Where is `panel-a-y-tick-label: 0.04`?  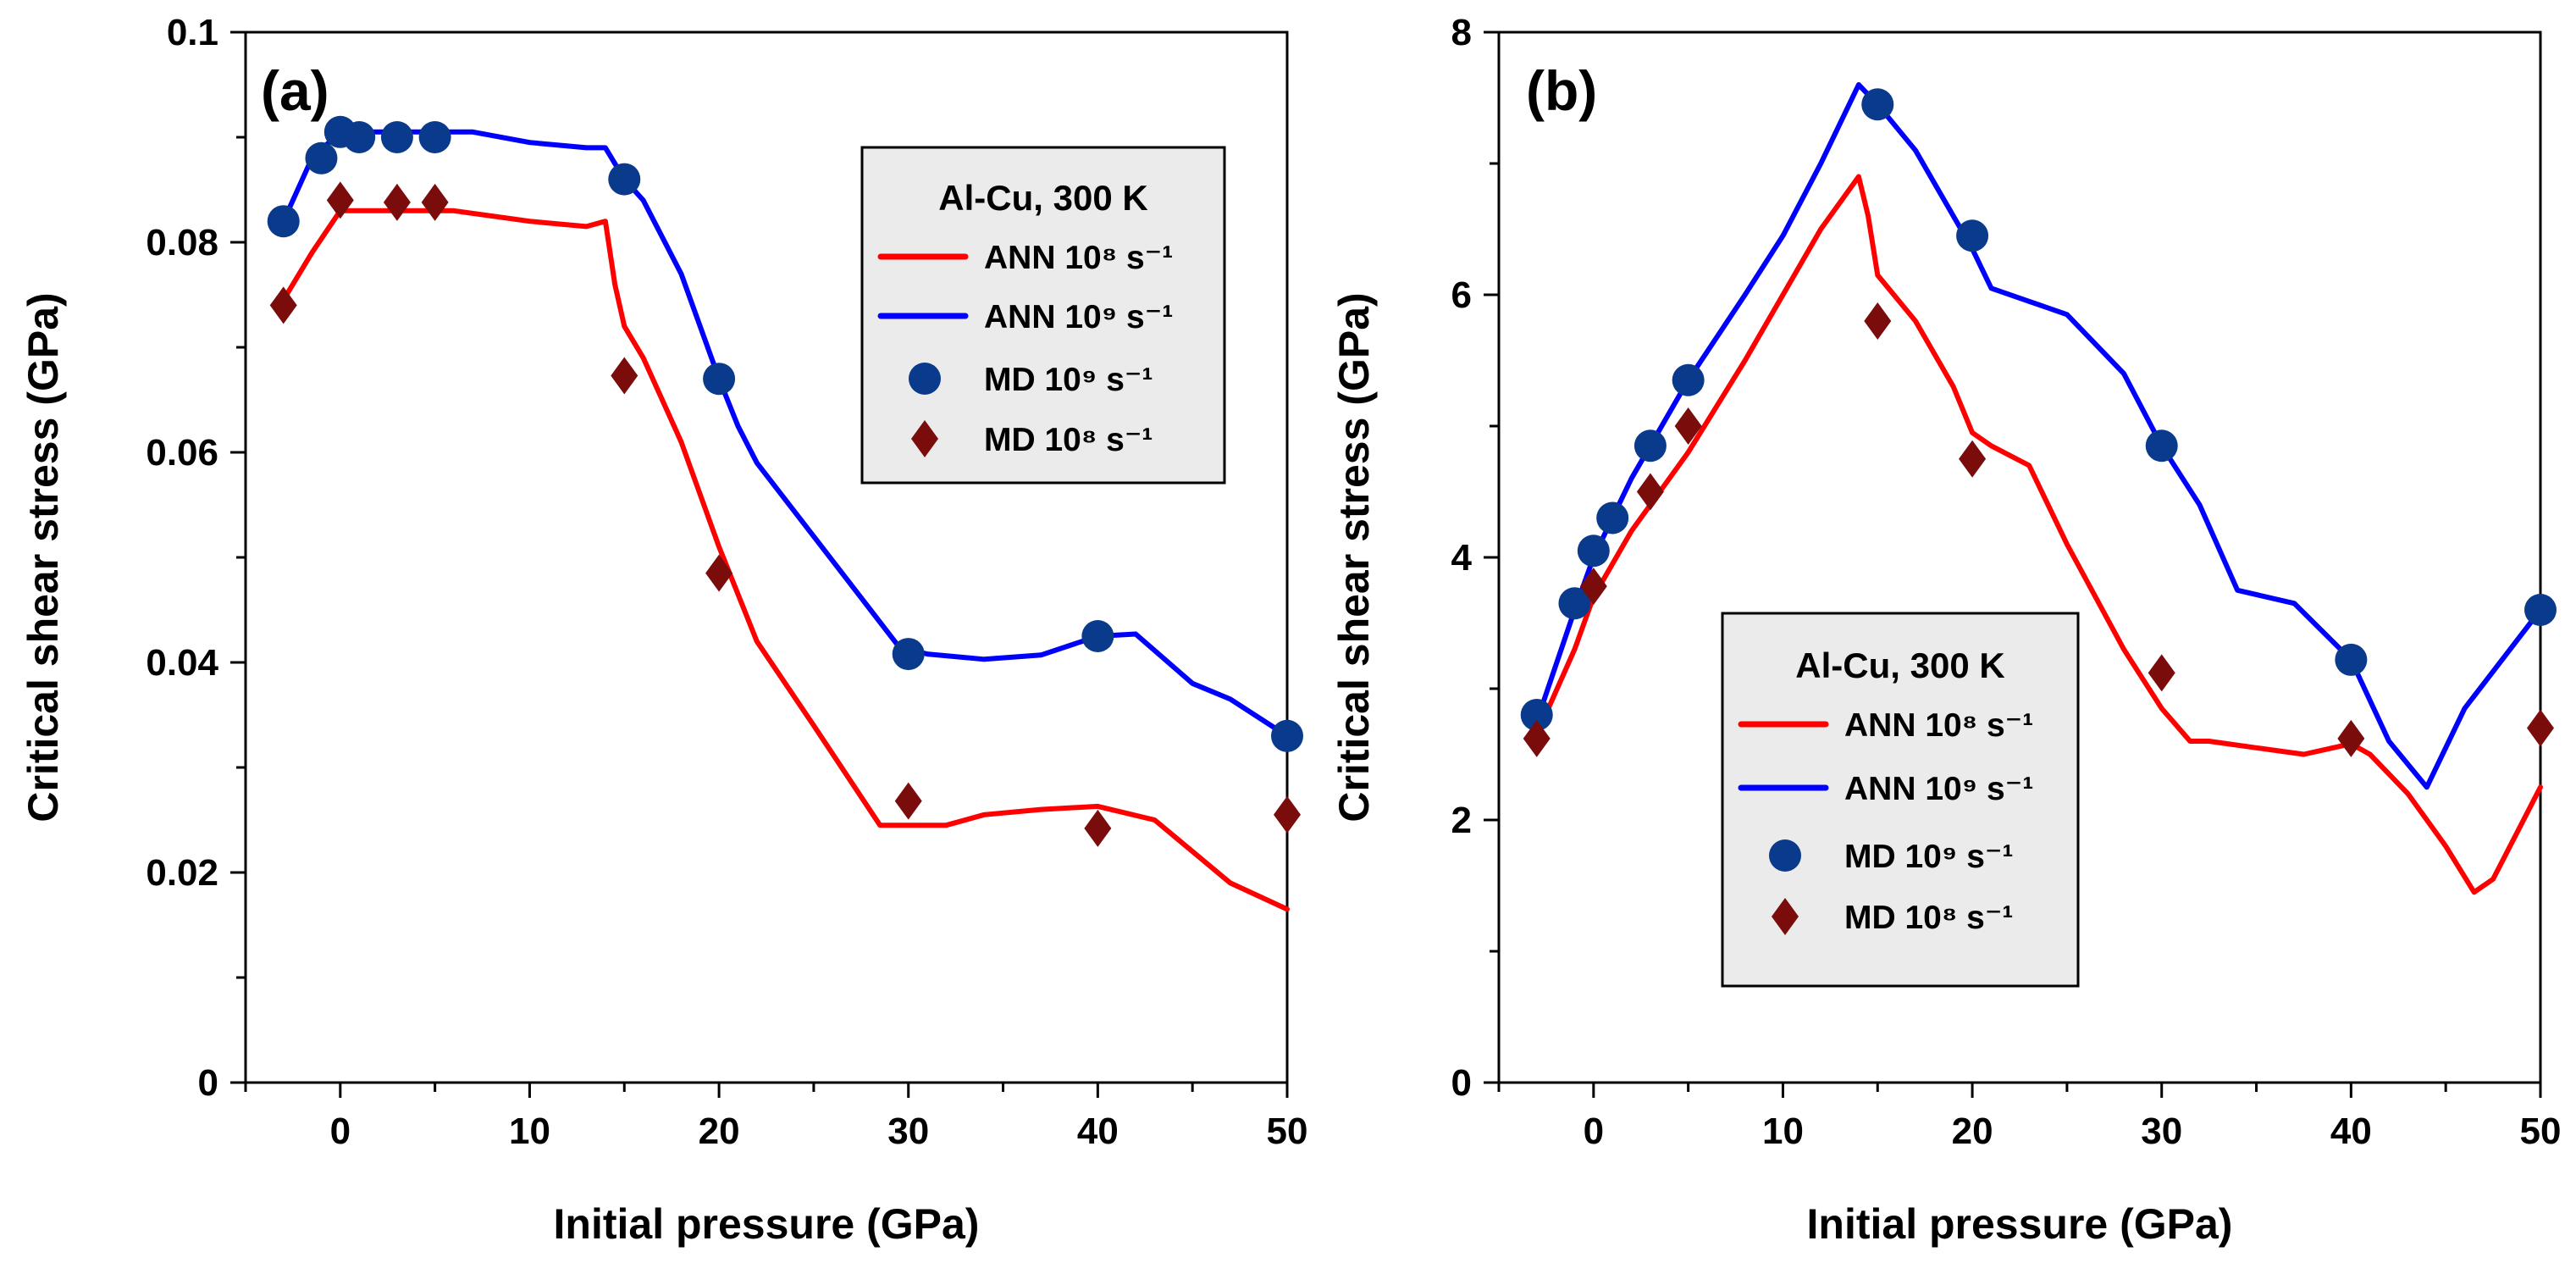
panel-a-y-tick-label: 0.04 is located at coordinates (182, 663).